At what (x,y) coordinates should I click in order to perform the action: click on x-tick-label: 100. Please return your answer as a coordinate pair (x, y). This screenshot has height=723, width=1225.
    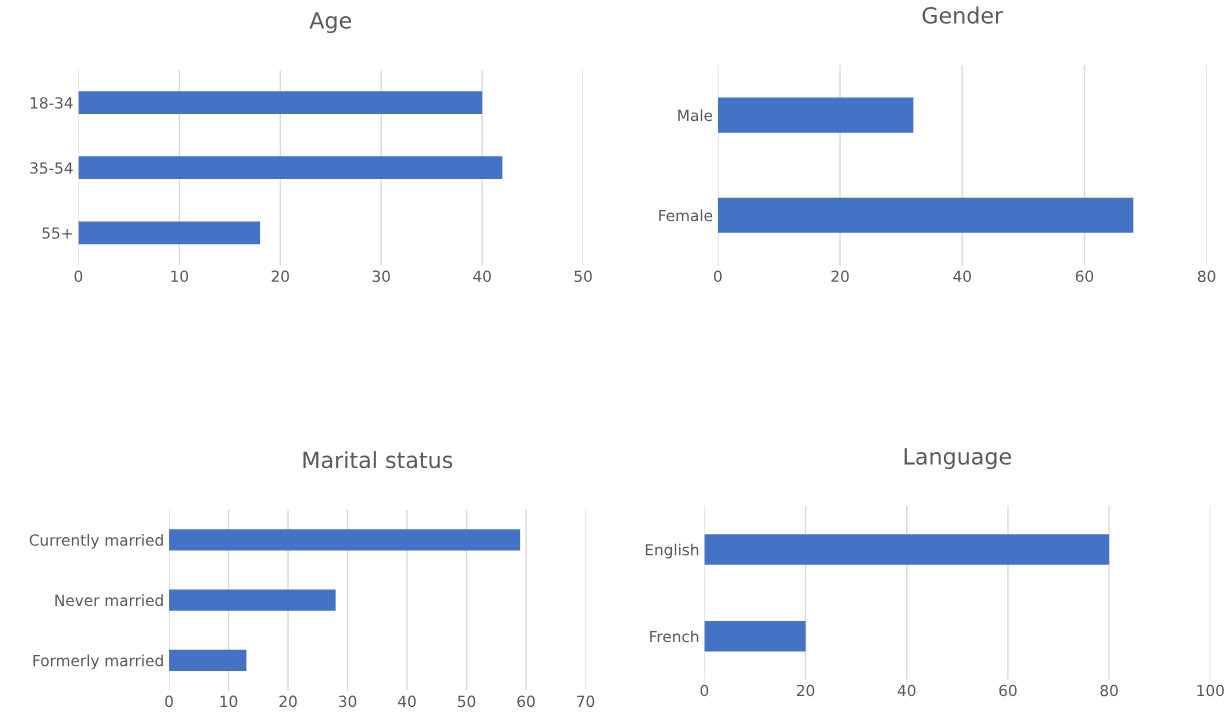
    Looking at the image, I should click on (1210, 690).